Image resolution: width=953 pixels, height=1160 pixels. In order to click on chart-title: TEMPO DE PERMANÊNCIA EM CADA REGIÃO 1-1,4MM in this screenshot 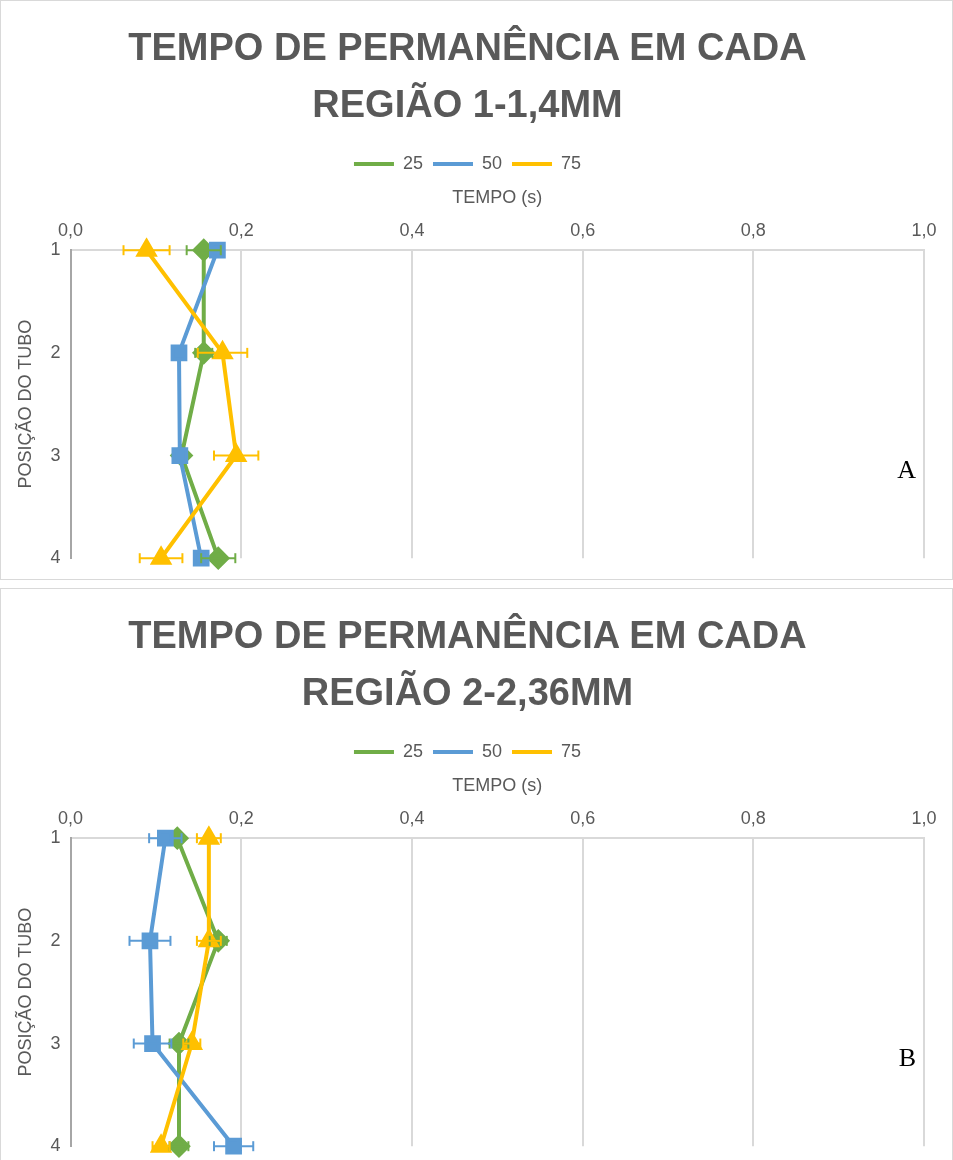, I will do `click(467, 74)`.